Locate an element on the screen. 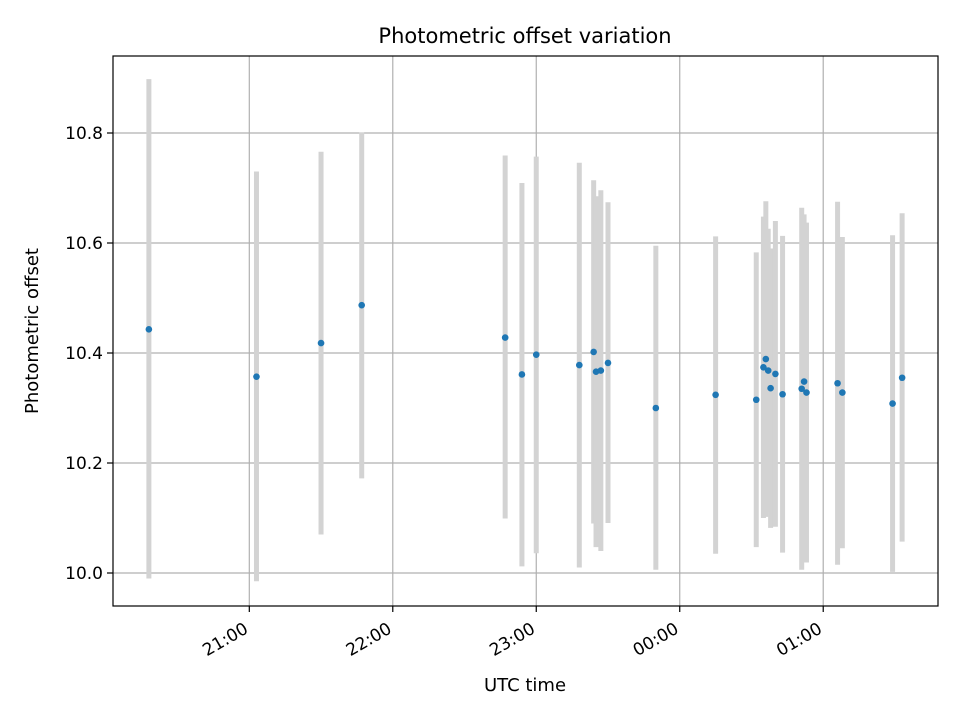 The height and width of the screenshot is (724, 960). y-tick-label: 10.2 is located at coordinates (84, 464).